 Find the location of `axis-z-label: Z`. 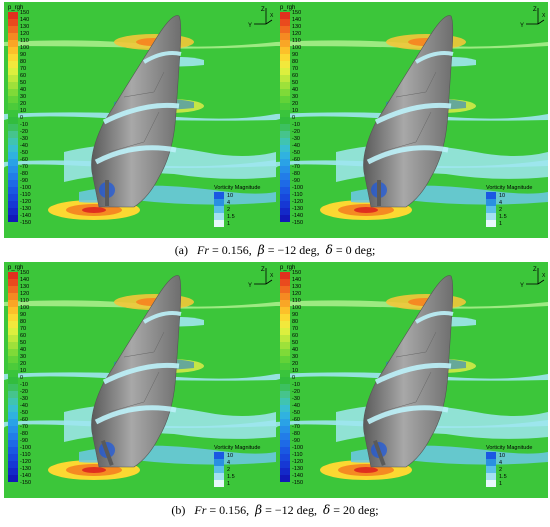

axis-z-label: Z is located at coordinates (535, 10).